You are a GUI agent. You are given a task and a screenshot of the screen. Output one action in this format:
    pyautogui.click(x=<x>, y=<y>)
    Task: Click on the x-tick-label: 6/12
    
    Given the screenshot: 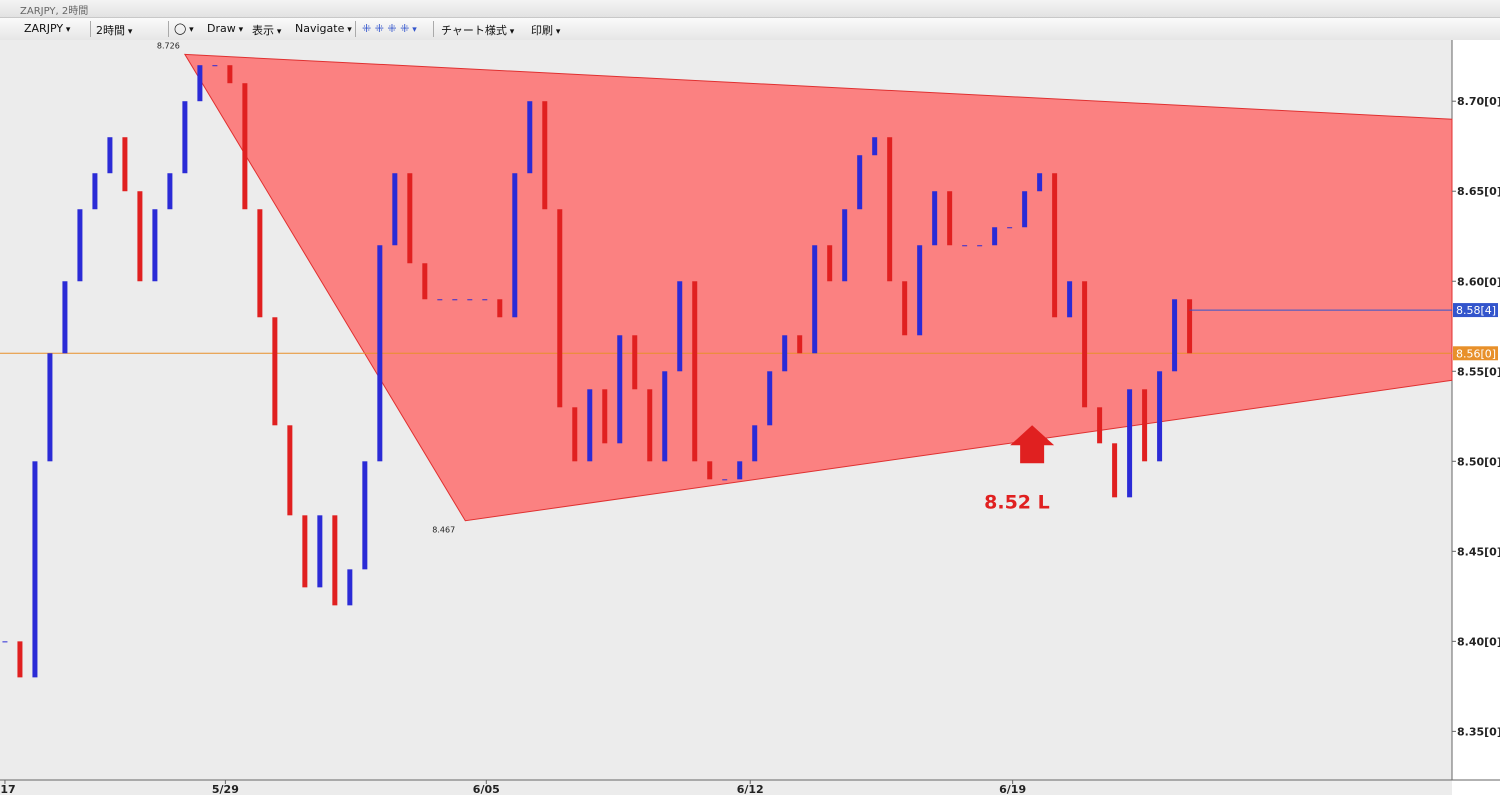 What is the action you would take?
    pyautogui.click(x=750, y=789)
    